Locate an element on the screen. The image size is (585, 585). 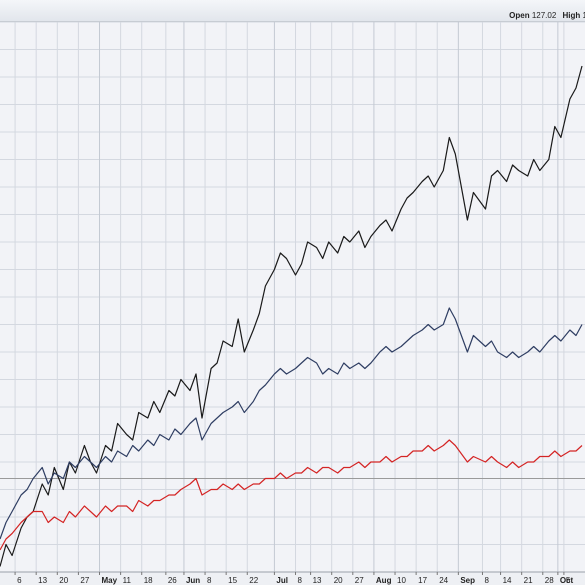
x-tick-label: 21 is located at coordinates (528, 580).